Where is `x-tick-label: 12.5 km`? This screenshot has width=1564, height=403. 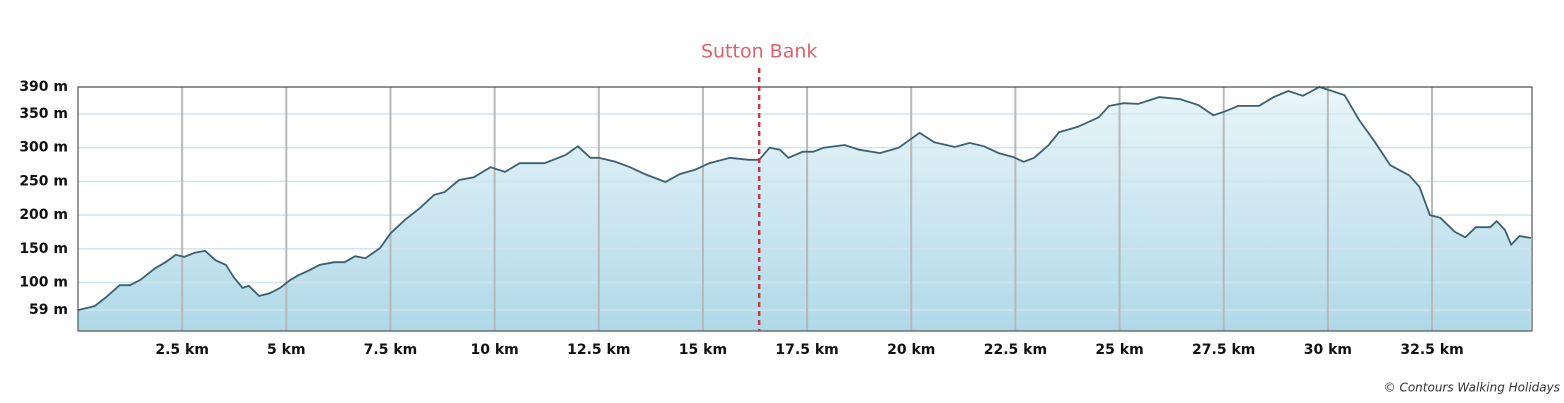
x-tick-label: 12.5 km is located at coordinates (598, 350).